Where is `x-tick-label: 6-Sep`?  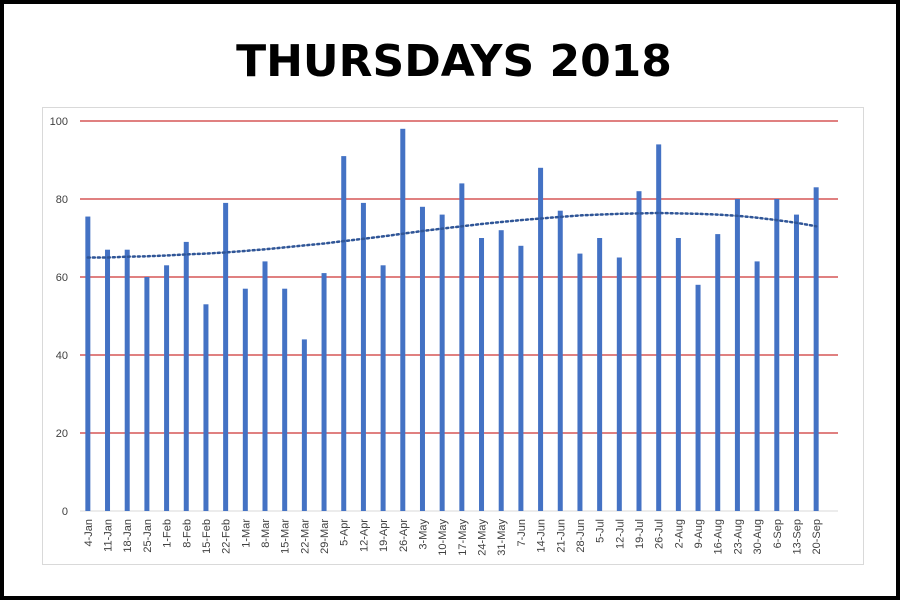 x-tick-label: 6-Sep is located at coordinates (778, 533).